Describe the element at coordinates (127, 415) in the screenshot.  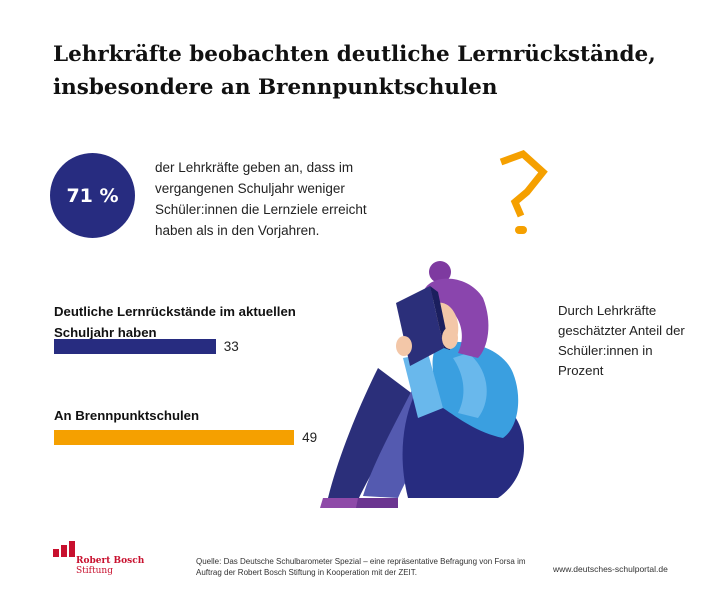
I see `bar-category-label: An Brennpunktschulen` at that location.